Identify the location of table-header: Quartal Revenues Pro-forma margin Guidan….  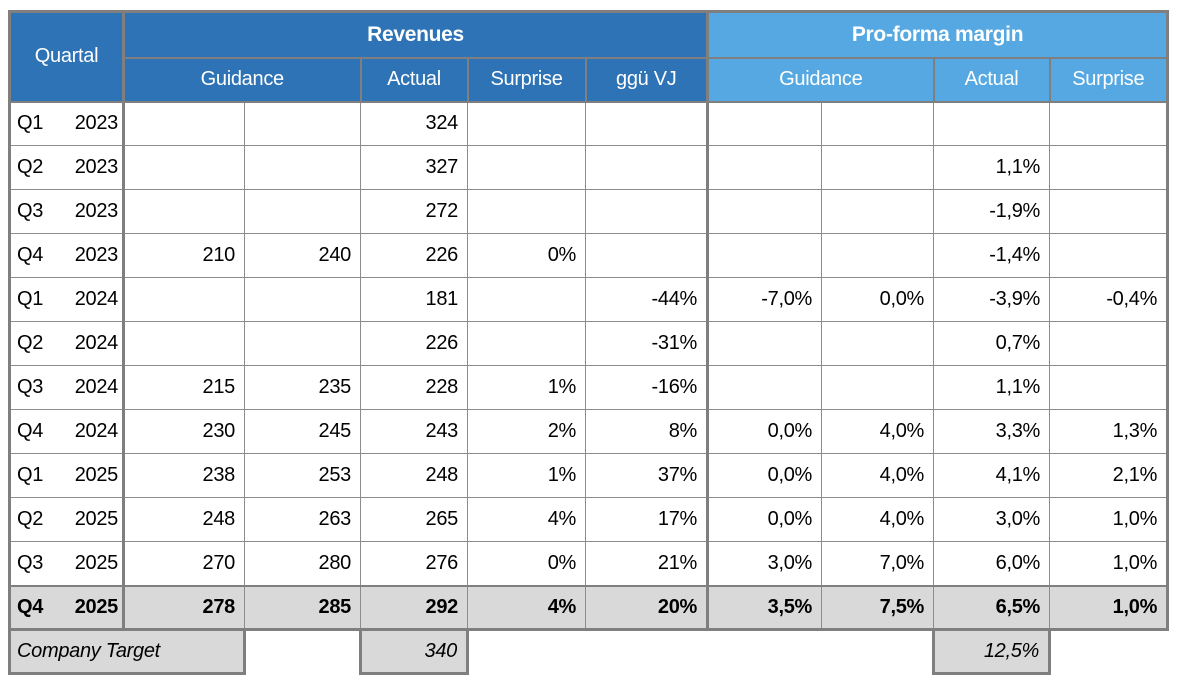
(589, 56).